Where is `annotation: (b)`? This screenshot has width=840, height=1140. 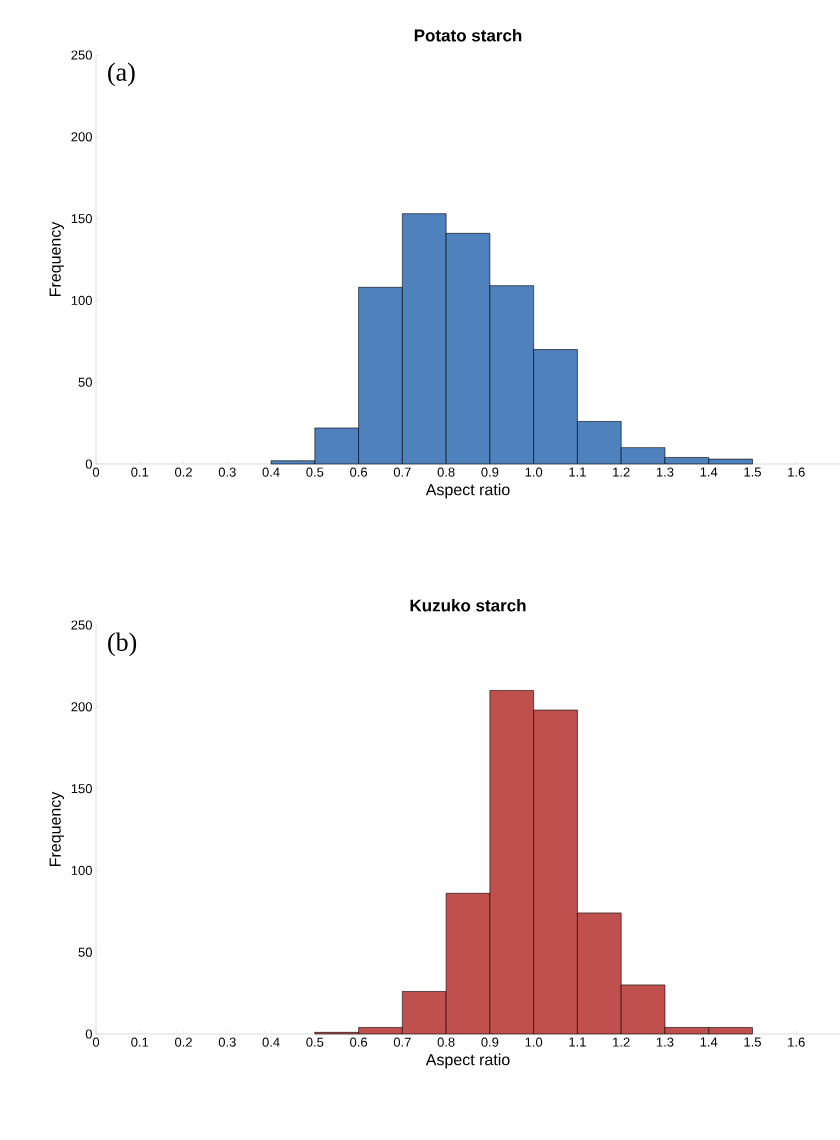 annotation: (b) is located at coordinates (122, 644).